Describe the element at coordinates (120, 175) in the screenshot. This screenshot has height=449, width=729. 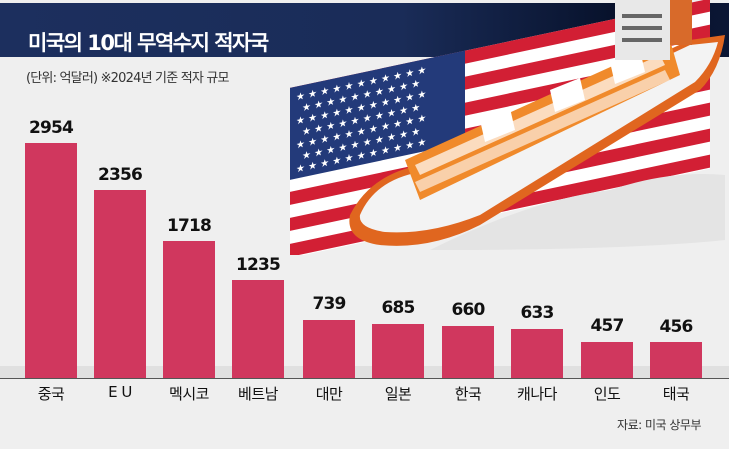
I see `value-label: 2356` at that location.